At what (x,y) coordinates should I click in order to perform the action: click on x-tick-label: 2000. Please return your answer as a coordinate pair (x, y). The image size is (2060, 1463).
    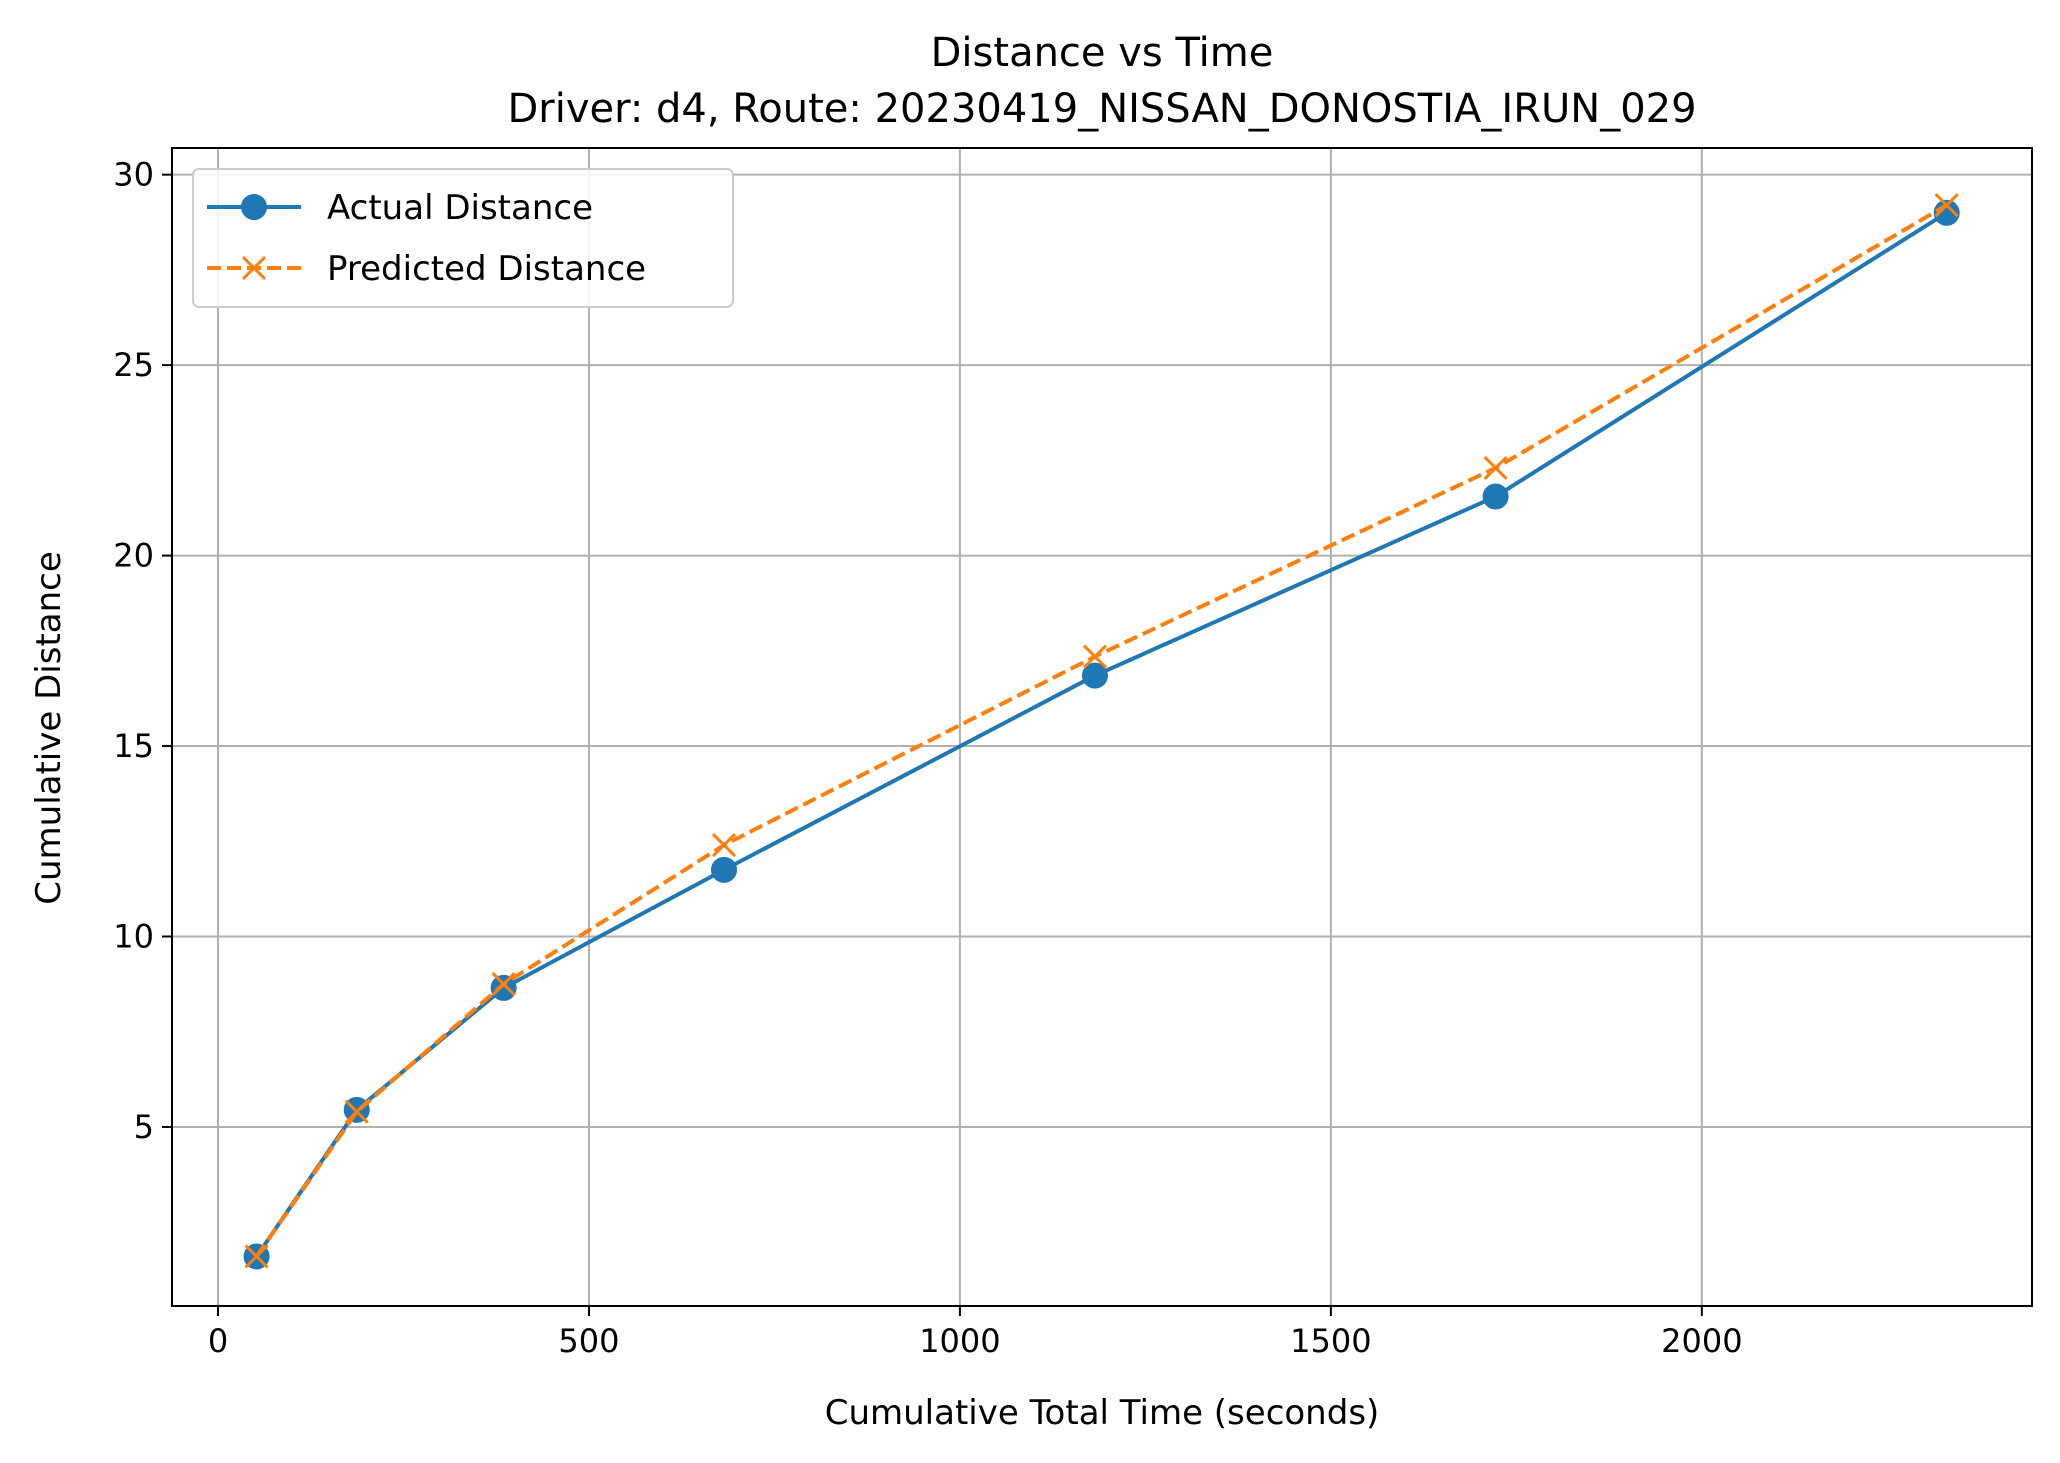
    Looking at the image, I should click on (1701, 1341).